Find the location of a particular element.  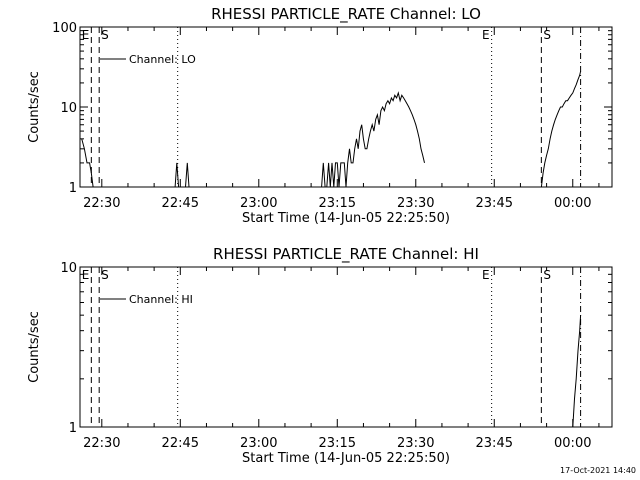

timestamp-footer: 17-Oct-2021 14:40 is located at coordinates (598, 467).